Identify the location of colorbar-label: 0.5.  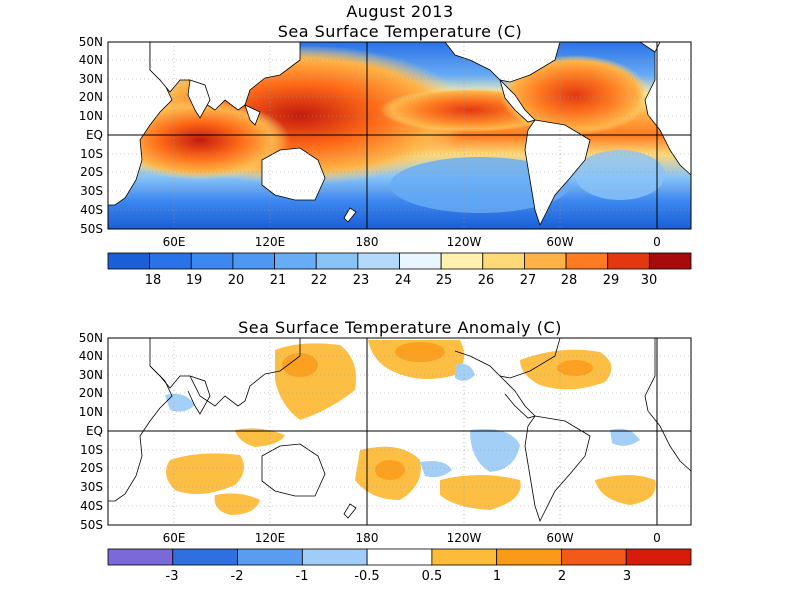
(432, 576).